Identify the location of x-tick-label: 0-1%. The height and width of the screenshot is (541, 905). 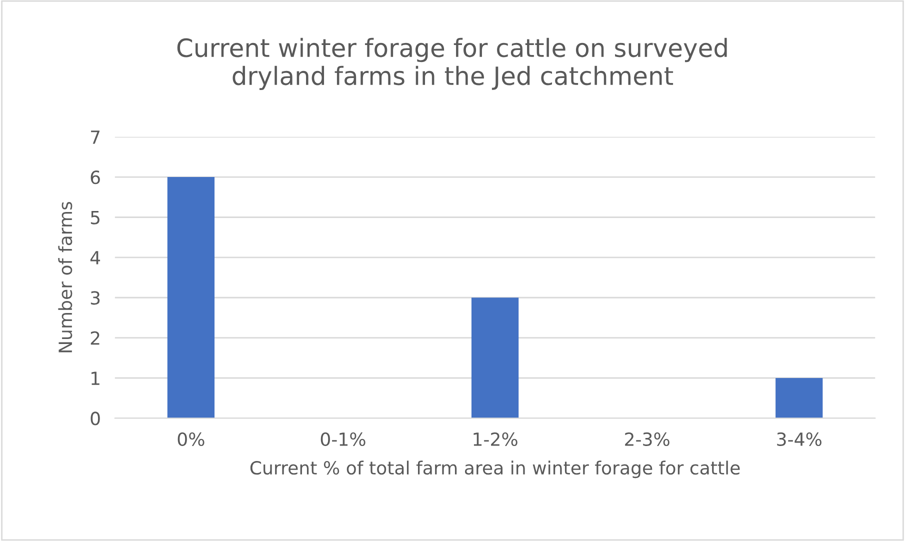
(343, 439).